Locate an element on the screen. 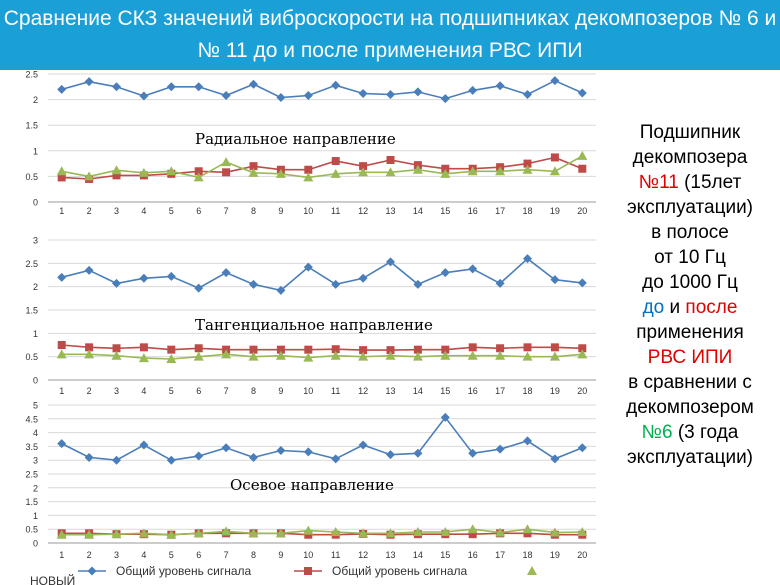  caption-line: в сравнении с is located at coordinates (690, 382).